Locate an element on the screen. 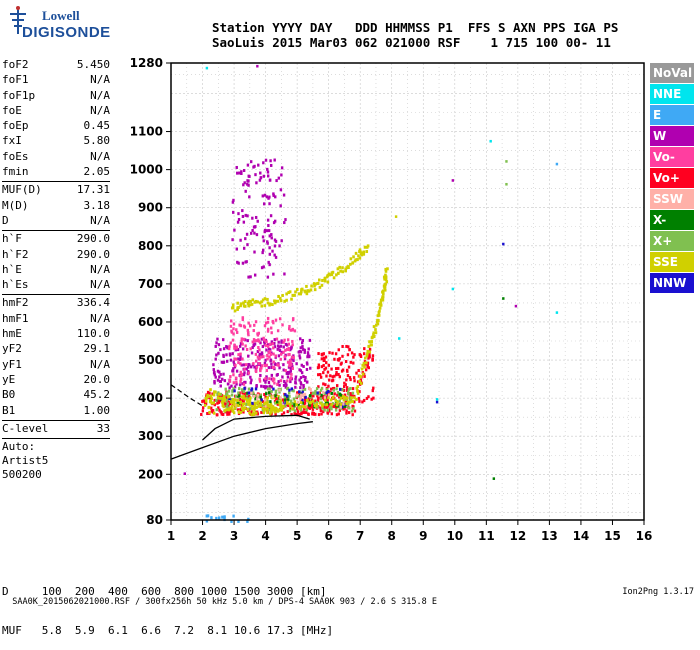 The width and height of the screenshot is (700, 650). param-value: 5.450 is located at coordinates (93, 64).